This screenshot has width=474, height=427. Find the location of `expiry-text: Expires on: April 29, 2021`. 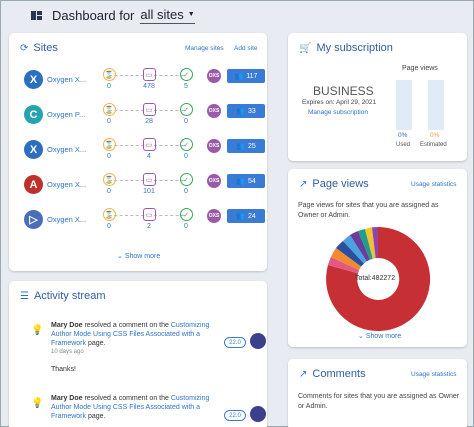

expiry-text: Expires on: April 29, 2021 is located at coordinates (339, 102).